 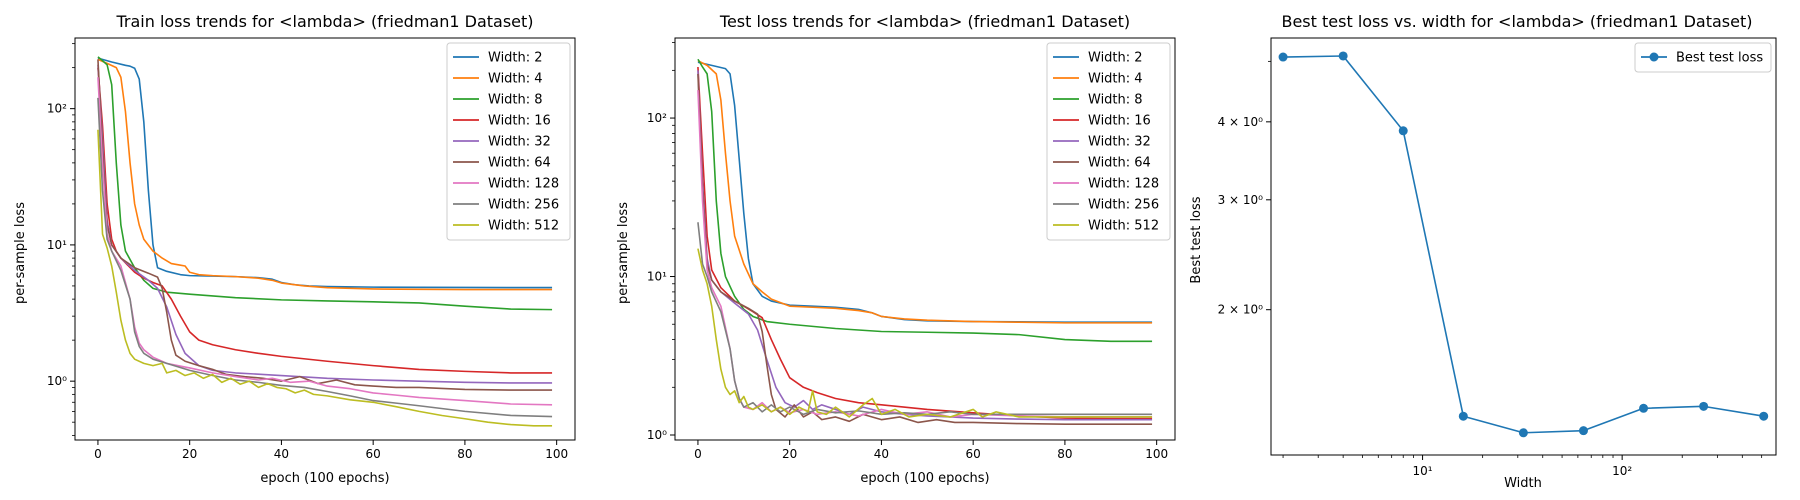 What do you see at coordinates (556, 454) in the screenshot?
I see `train-loss-xtick-label: 100` at bounding box center [556, 454].